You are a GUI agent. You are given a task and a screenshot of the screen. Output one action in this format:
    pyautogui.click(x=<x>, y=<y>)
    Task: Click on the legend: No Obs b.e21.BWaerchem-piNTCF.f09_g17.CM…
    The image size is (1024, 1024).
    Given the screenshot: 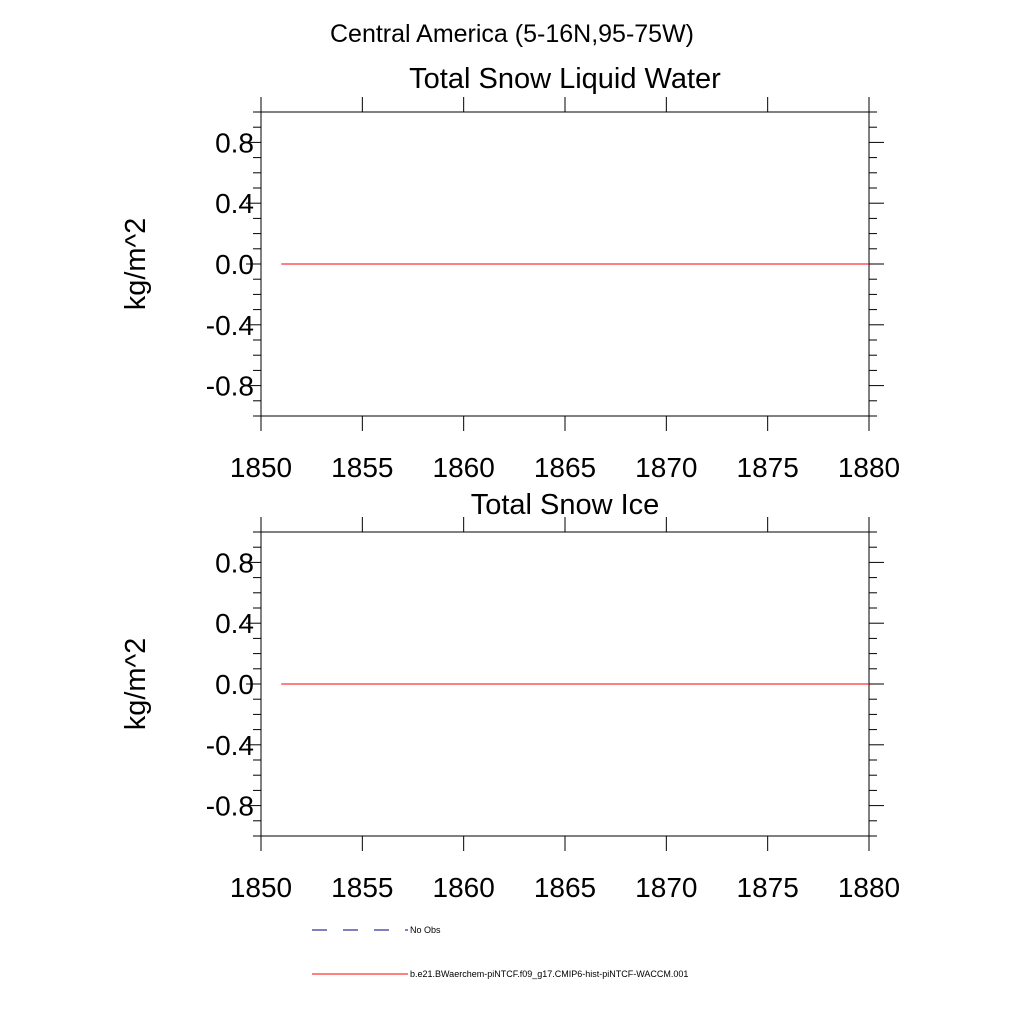 What is the action you would take?
    pyautogui.click(x=500, y=952)
    